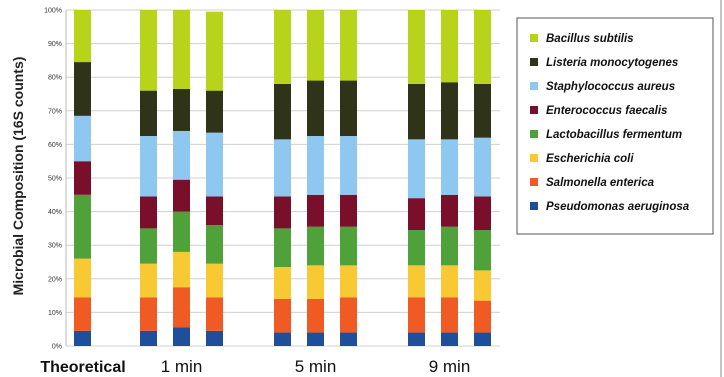 Image resolution: width=724 pixels, height=377 pixels. I want to click on y-tick-labels: 0% 10% 20% 30% 40% 50% 60% 70% 80% 90% 100%, so click(53, 179).